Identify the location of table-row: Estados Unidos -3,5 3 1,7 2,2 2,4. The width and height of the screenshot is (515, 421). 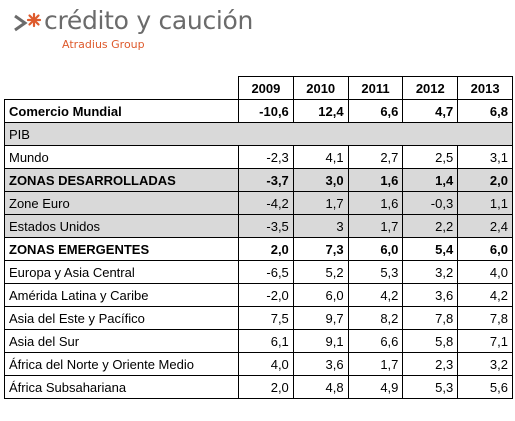
(258, 226).